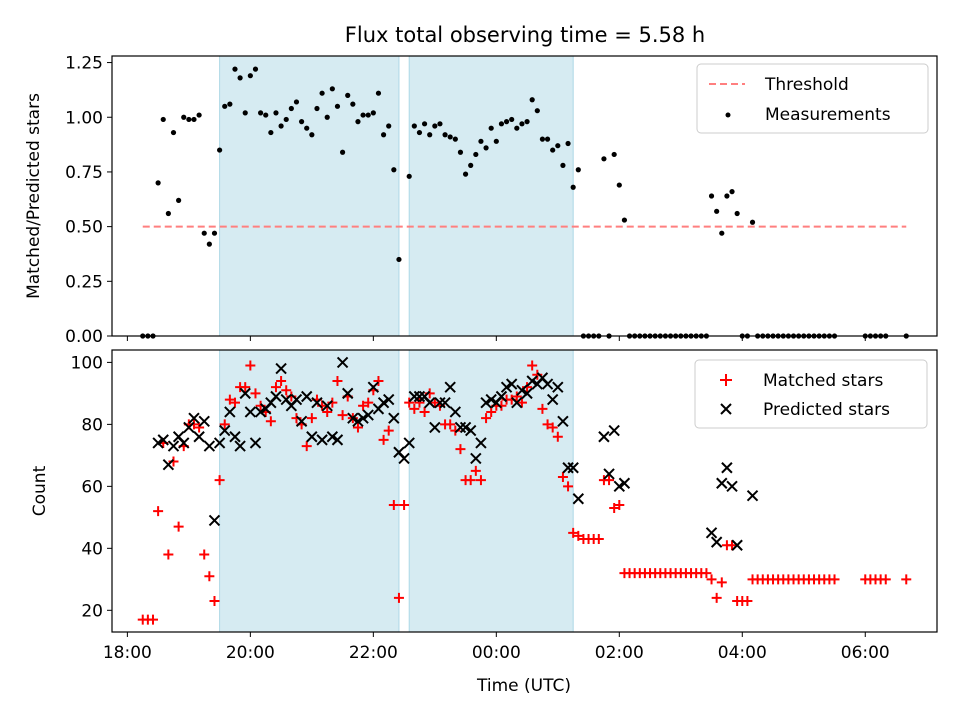 This screenshot has width=960, height=720. I want to click on y-tick-label: 40, so click(92, 549).